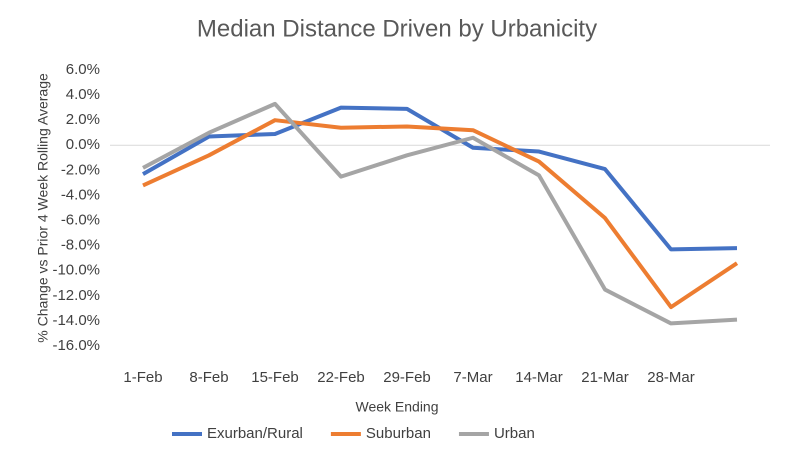  Describe the element at coordinates (275, 377) in the screenshot. I see `x-tick-label: 15-Feb` at that location.